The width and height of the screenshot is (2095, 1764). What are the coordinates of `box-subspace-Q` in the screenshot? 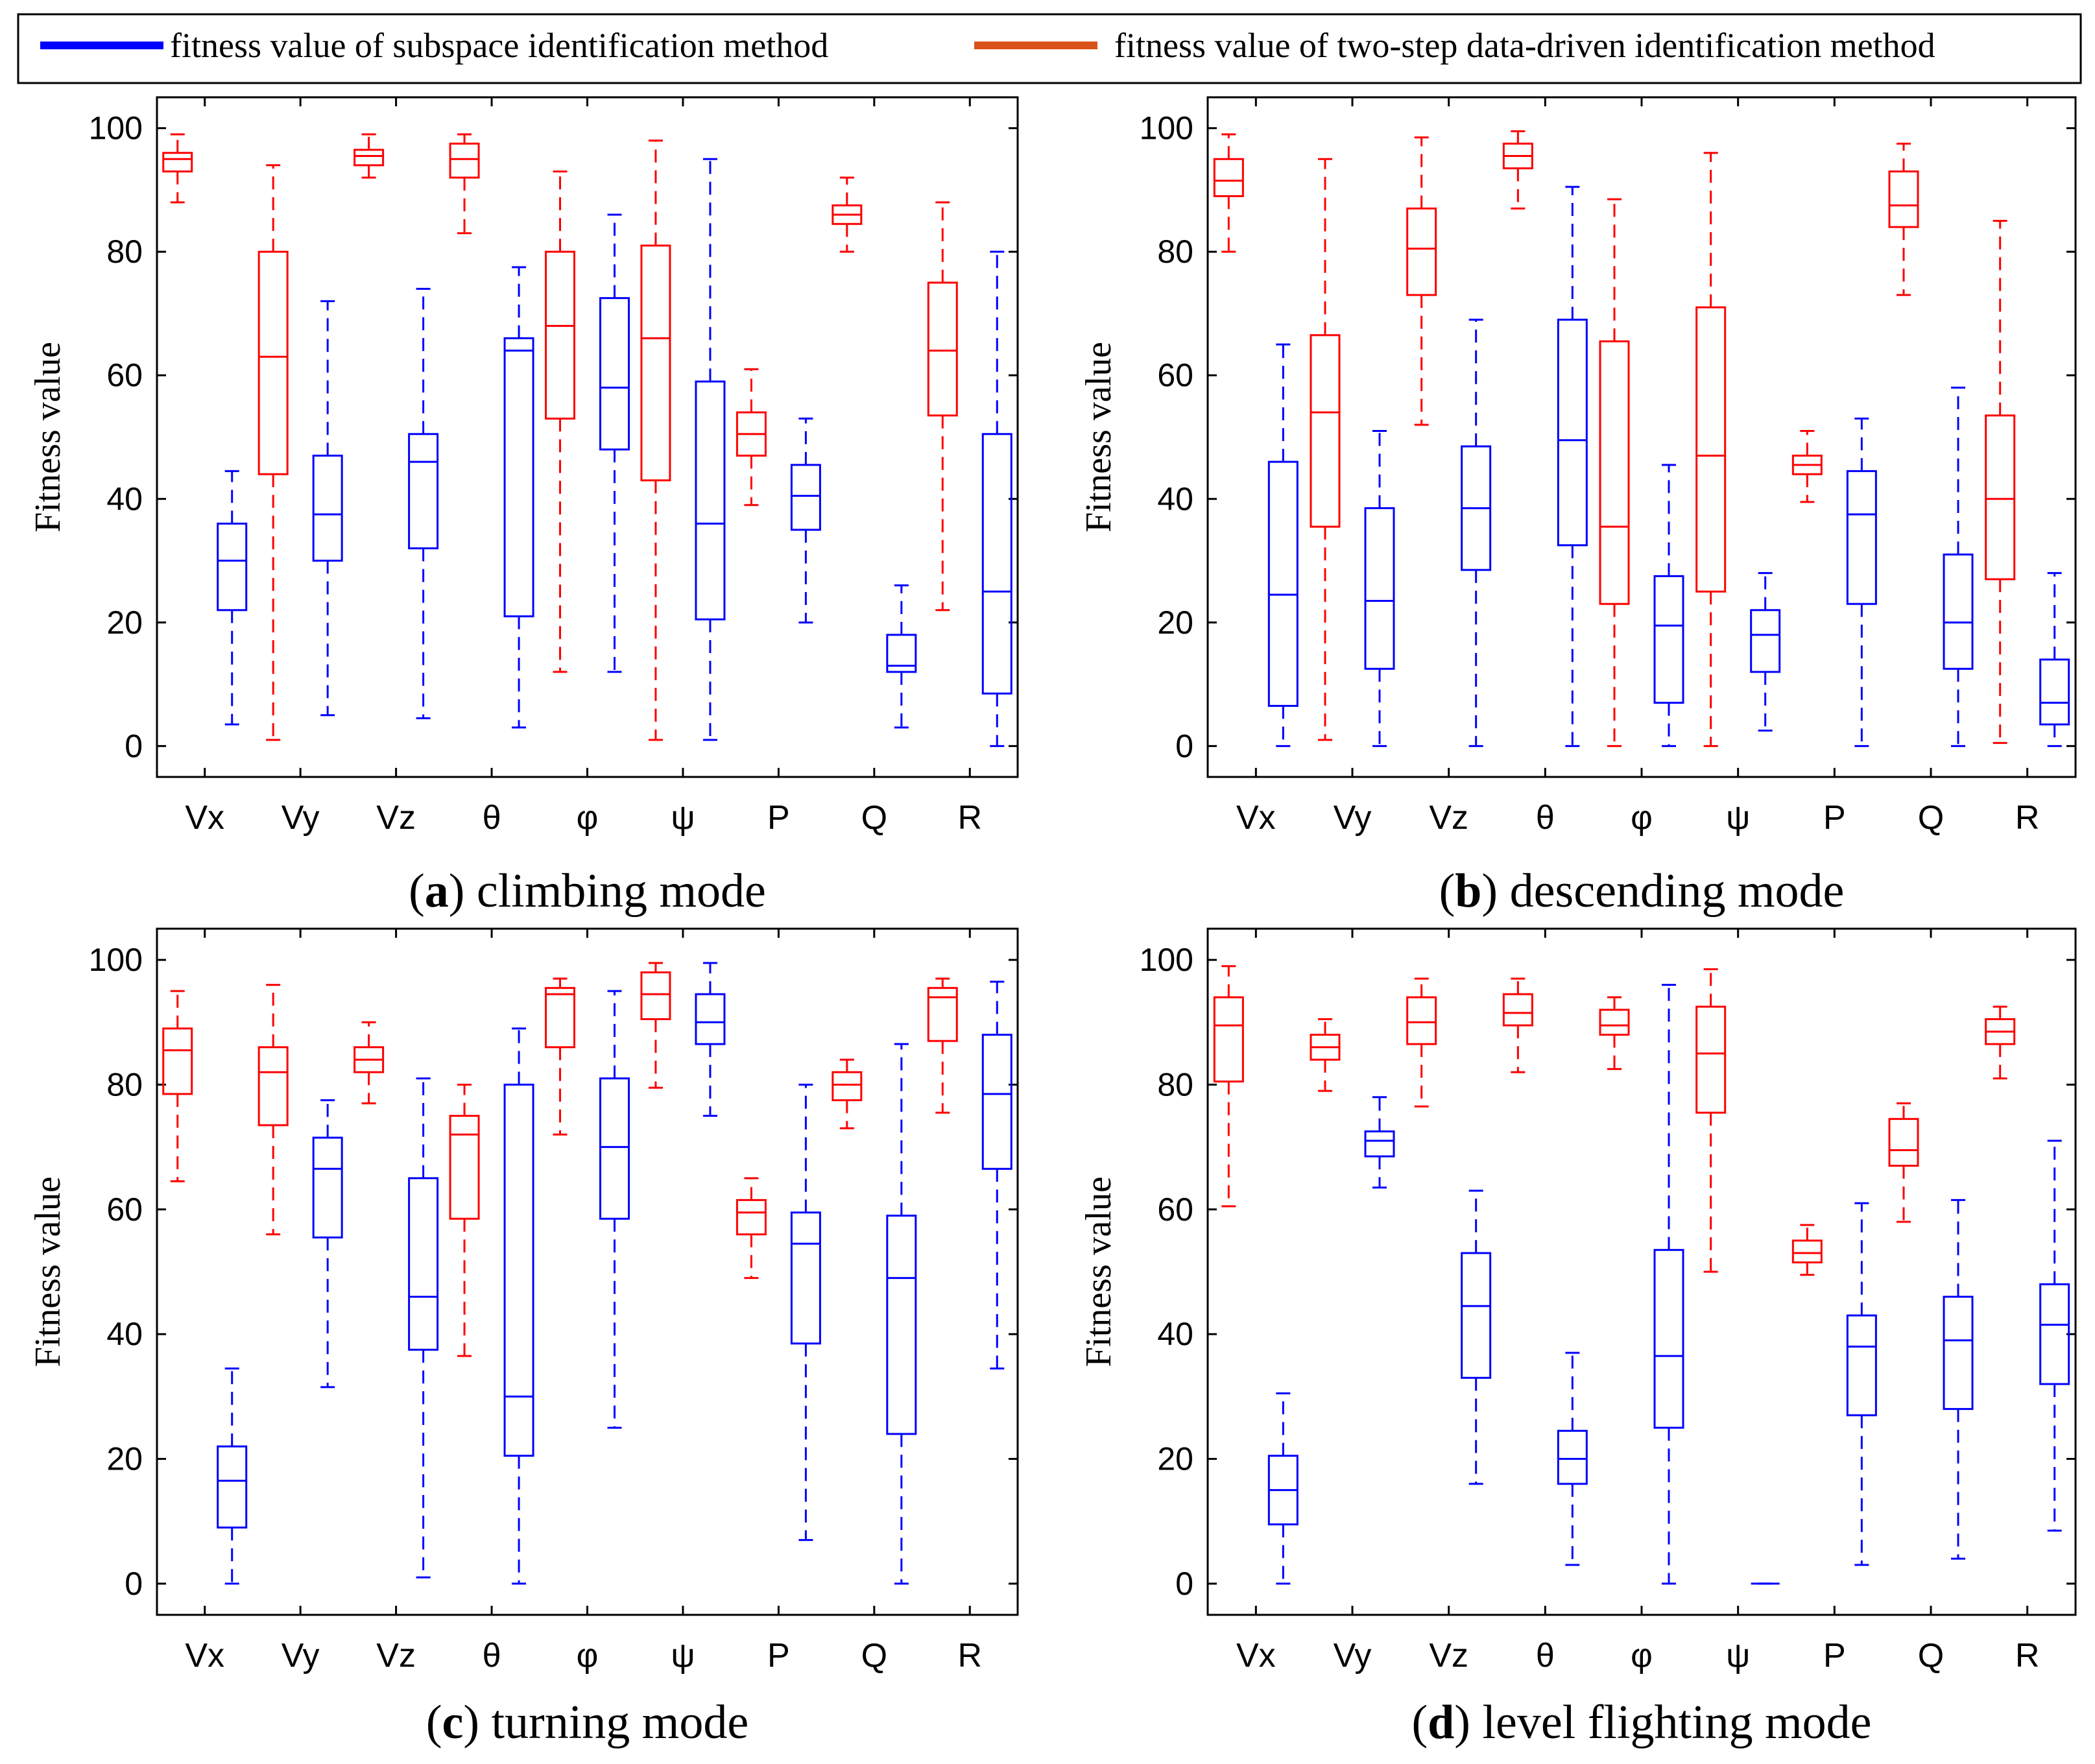 It's located at (902, 657).